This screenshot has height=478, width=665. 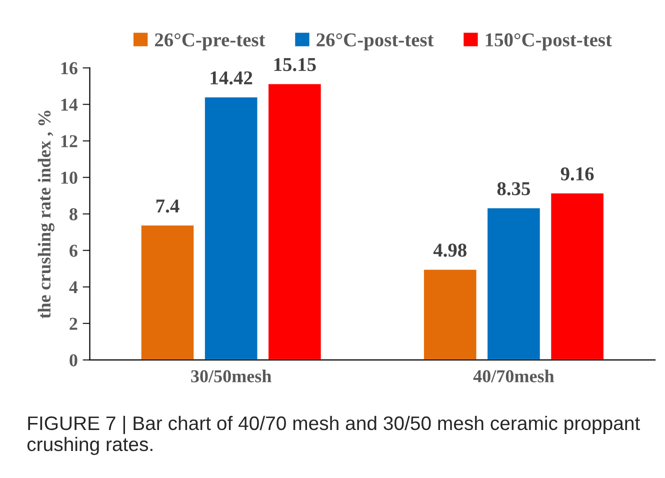 What do you see at coordinates (46, 214) in the screenshot?
I see `y-axis-title: the crushing rate index , %` at bounding box center [46, 214].